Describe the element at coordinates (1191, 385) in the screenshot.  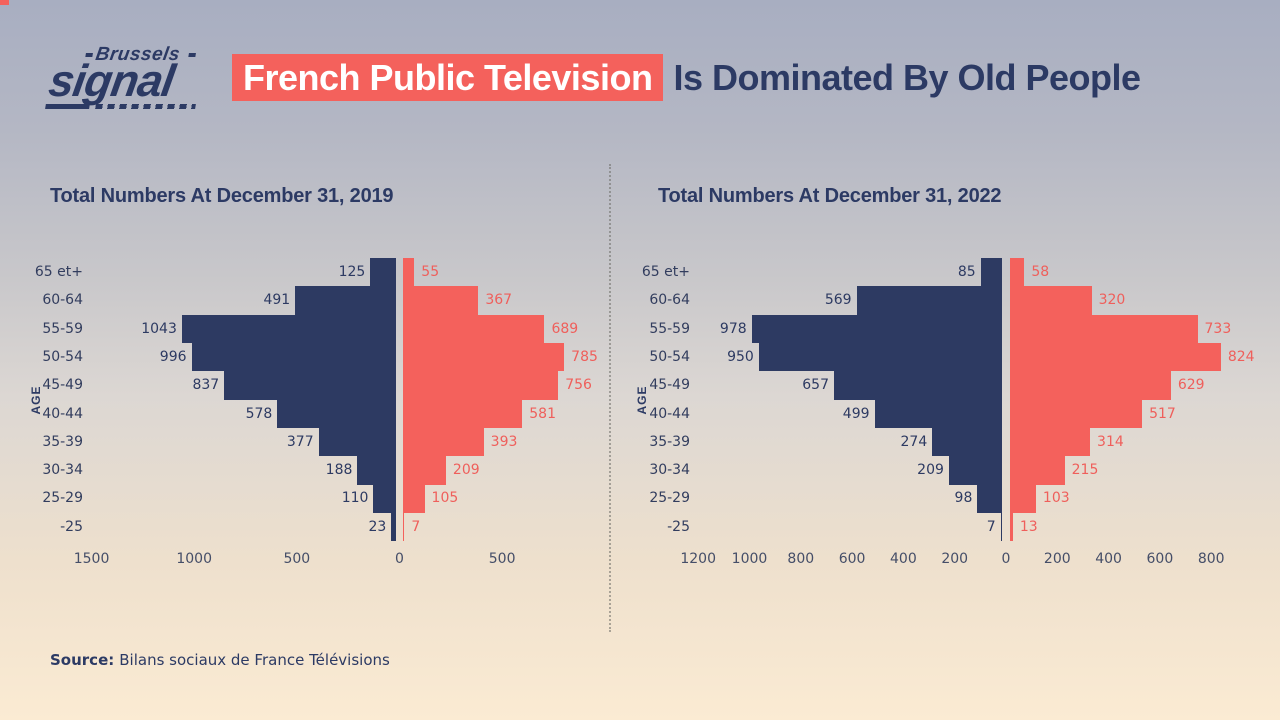
I see `right-bar-value: 629` at that location.